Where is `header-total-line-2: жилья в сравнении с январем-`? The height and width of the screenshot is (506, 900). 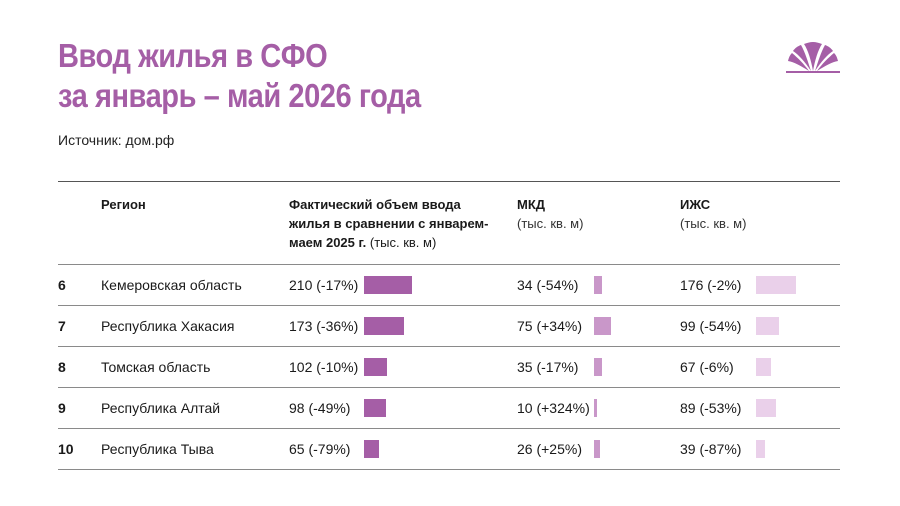 header-total-line-2: жилья в сравнении с январем- is located at coordinates (389, 223).